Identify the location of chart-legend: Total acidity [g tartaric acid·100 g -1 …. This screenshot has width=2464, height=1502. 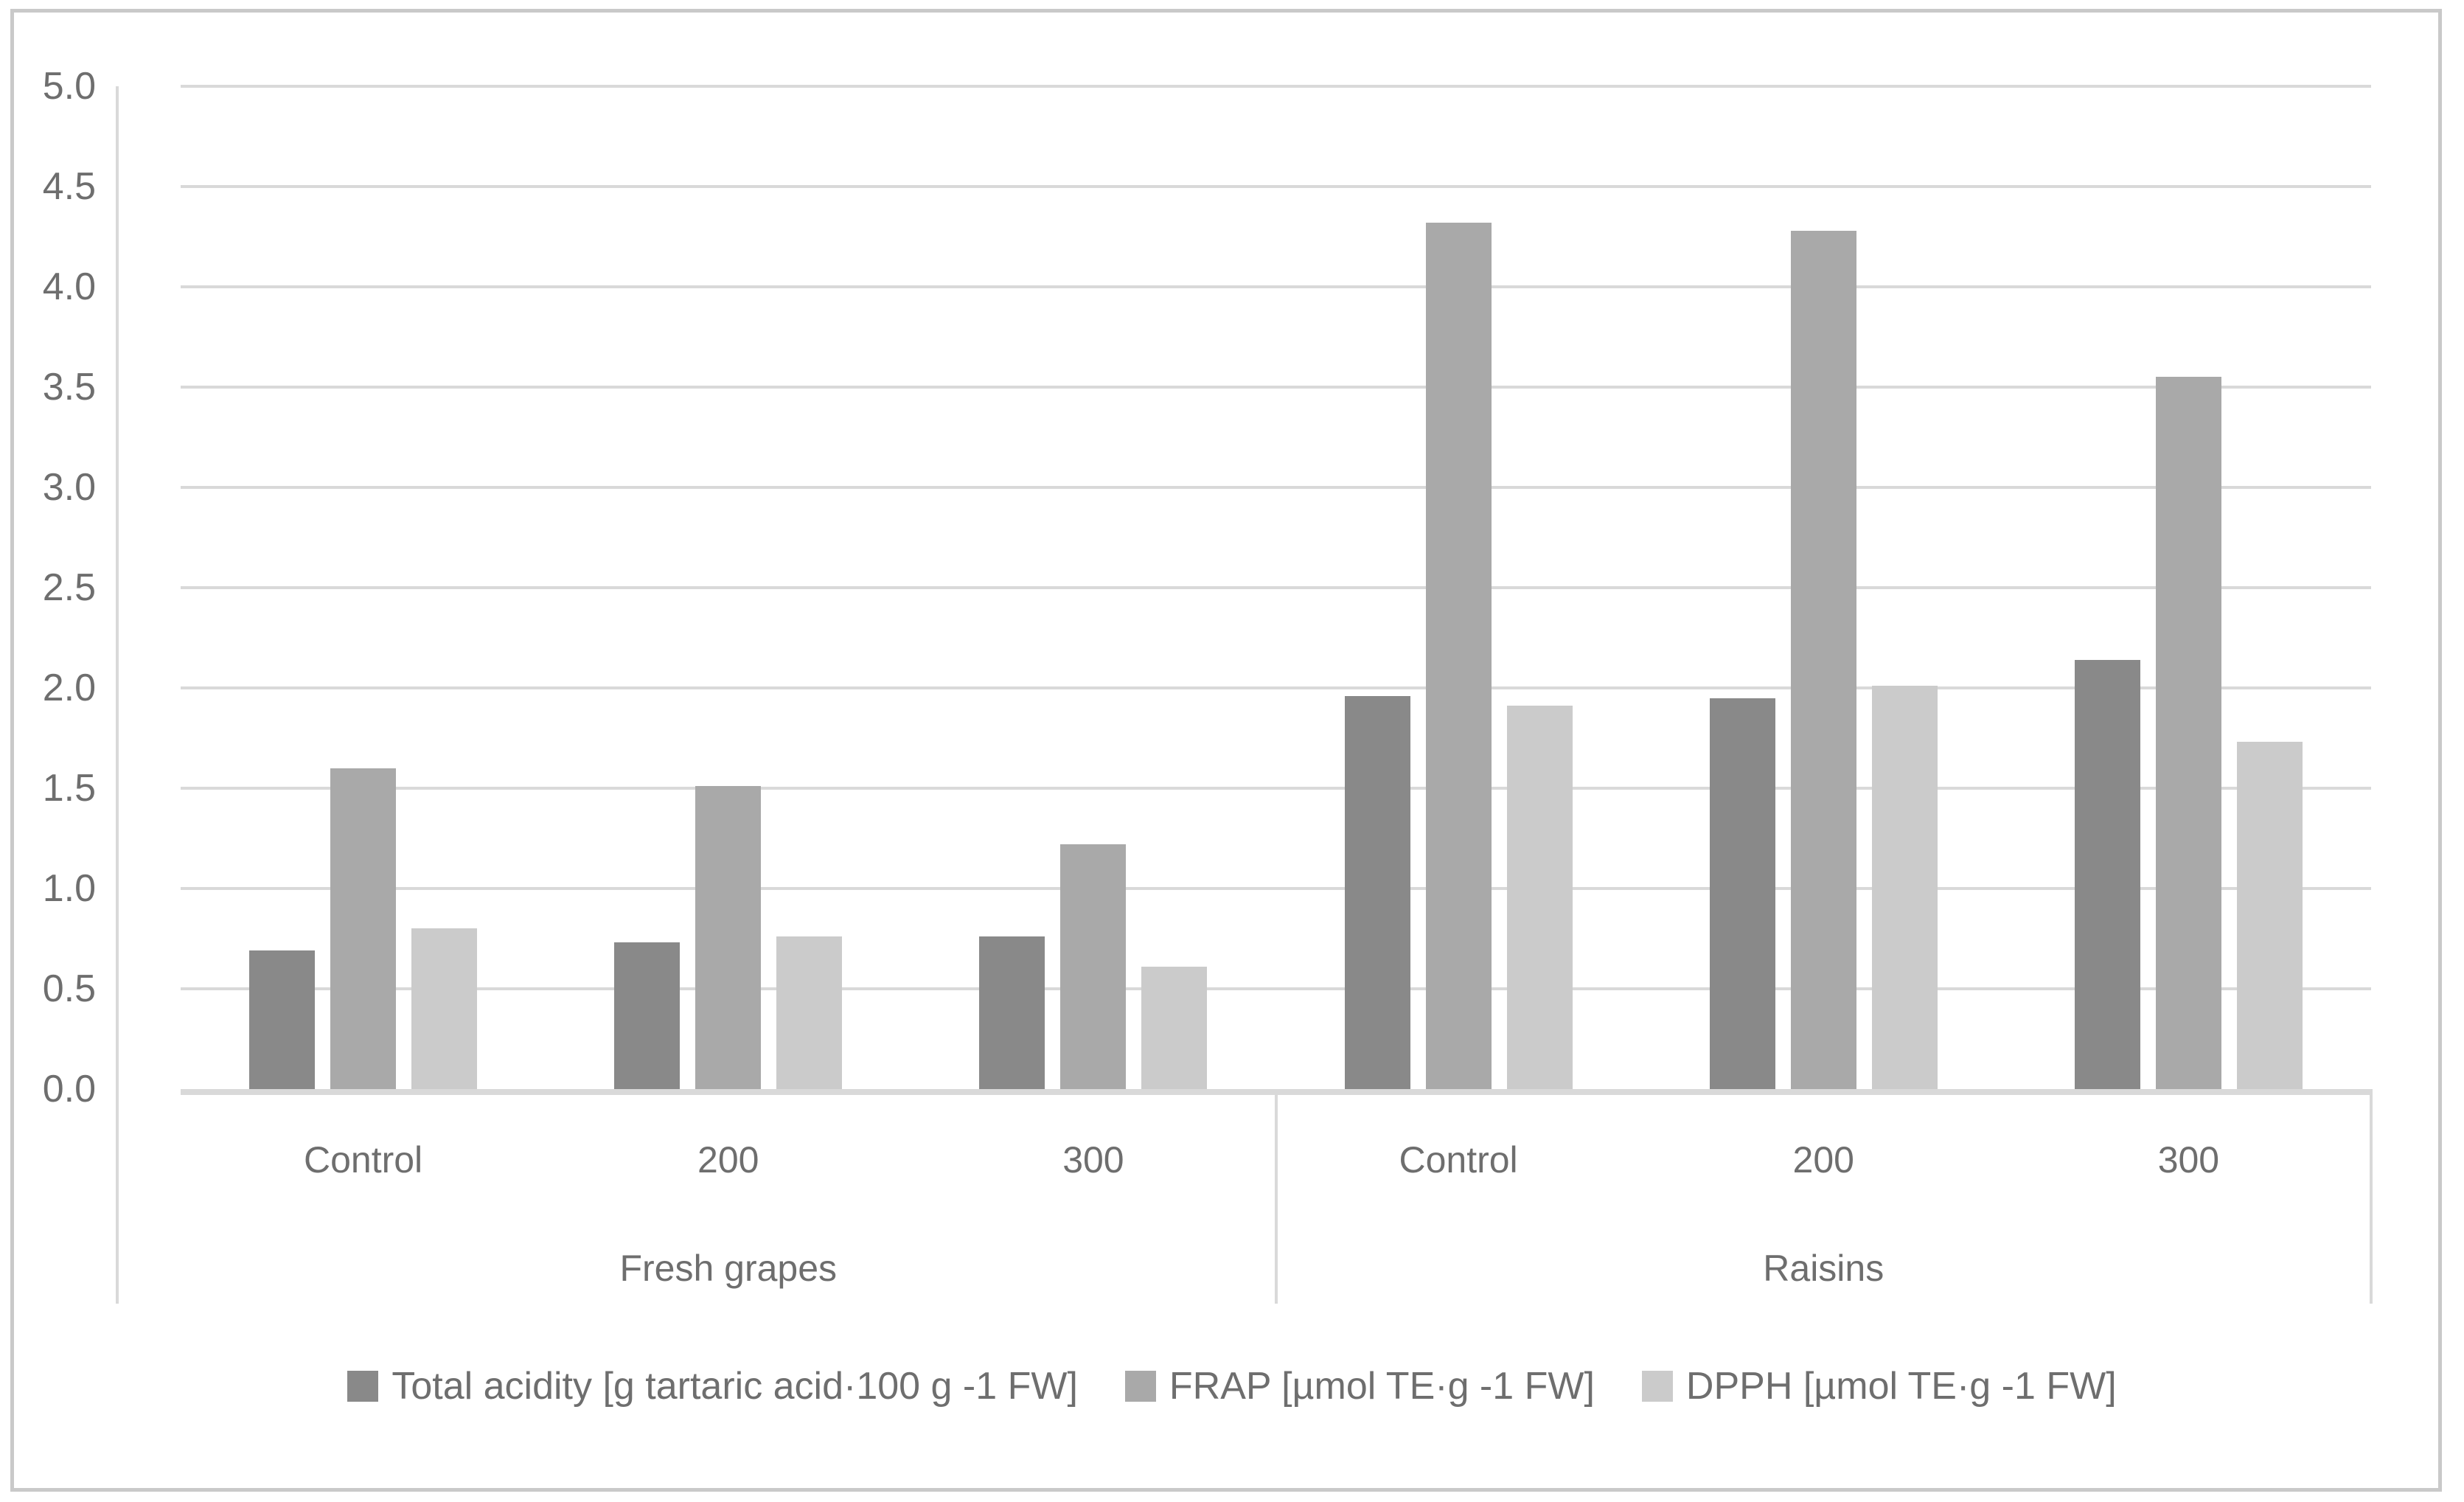
(1232, 1386).